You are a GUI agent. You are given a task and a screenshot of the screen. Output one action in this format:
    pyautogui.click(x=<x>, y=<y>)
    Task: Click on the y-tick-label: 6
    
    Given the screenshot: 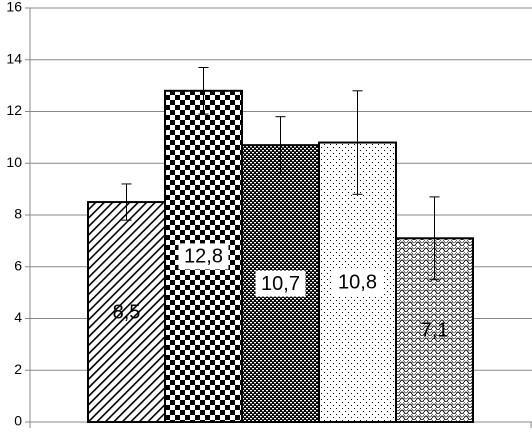 What is the action you would take?
    pyautogui.click(x=18, y=265)
    